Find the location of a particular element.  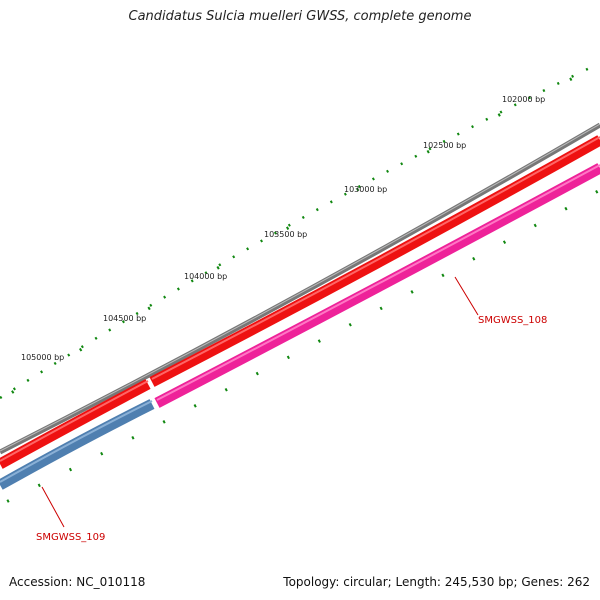

gene-label-smgwss-108: SMGWSS_108 is located at coordinates (512, 320).